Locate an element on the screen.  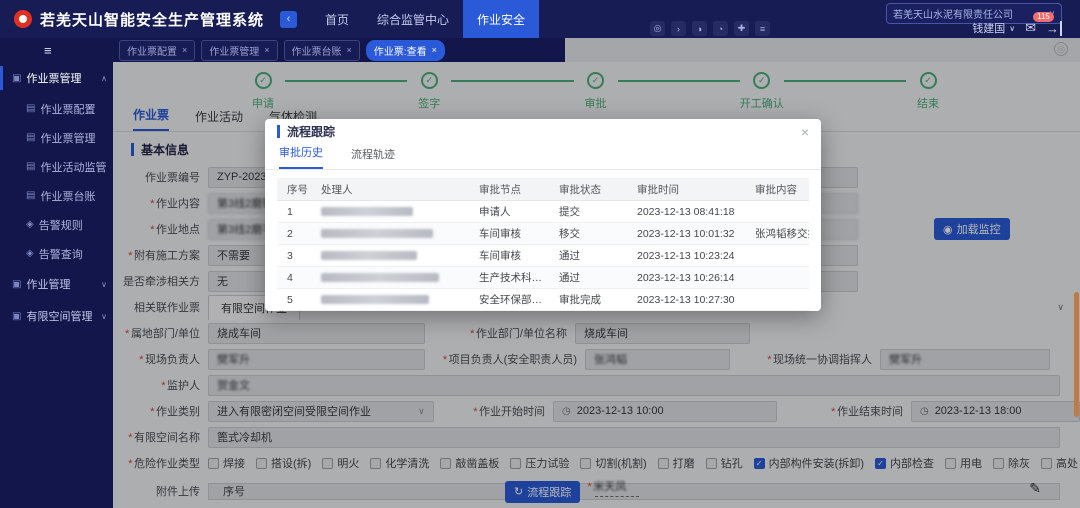
plus-icon: ✚ is located at coordinates (741, 28).